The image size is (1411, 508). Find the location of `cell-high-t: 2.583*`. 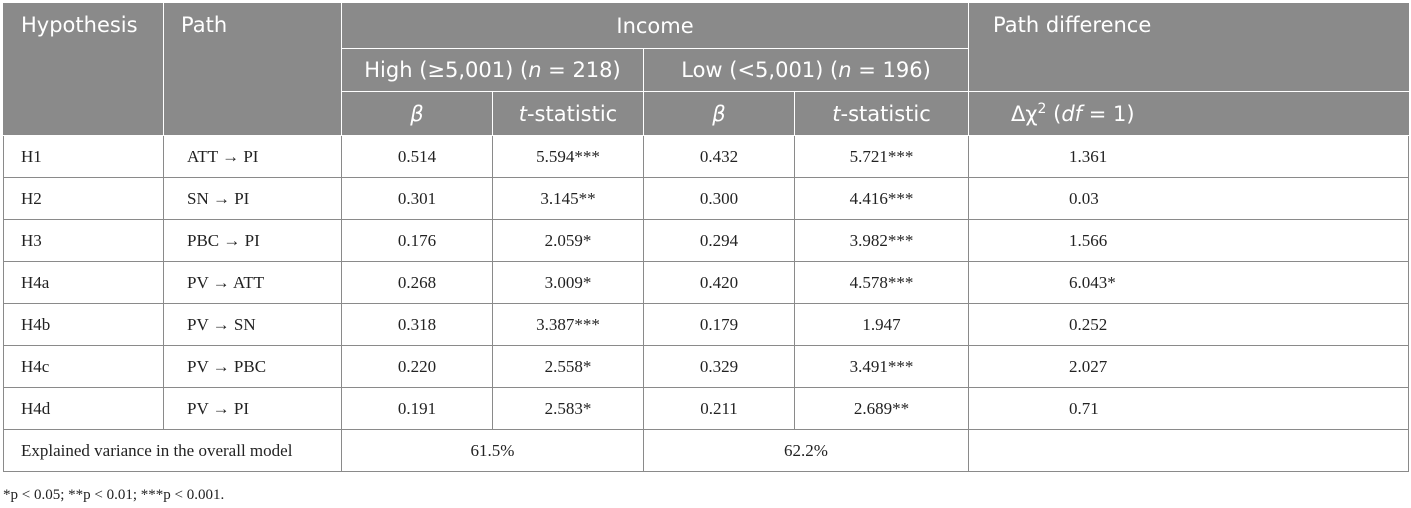

cell-high-t: 2.583* is located at coordinates (568, 408).